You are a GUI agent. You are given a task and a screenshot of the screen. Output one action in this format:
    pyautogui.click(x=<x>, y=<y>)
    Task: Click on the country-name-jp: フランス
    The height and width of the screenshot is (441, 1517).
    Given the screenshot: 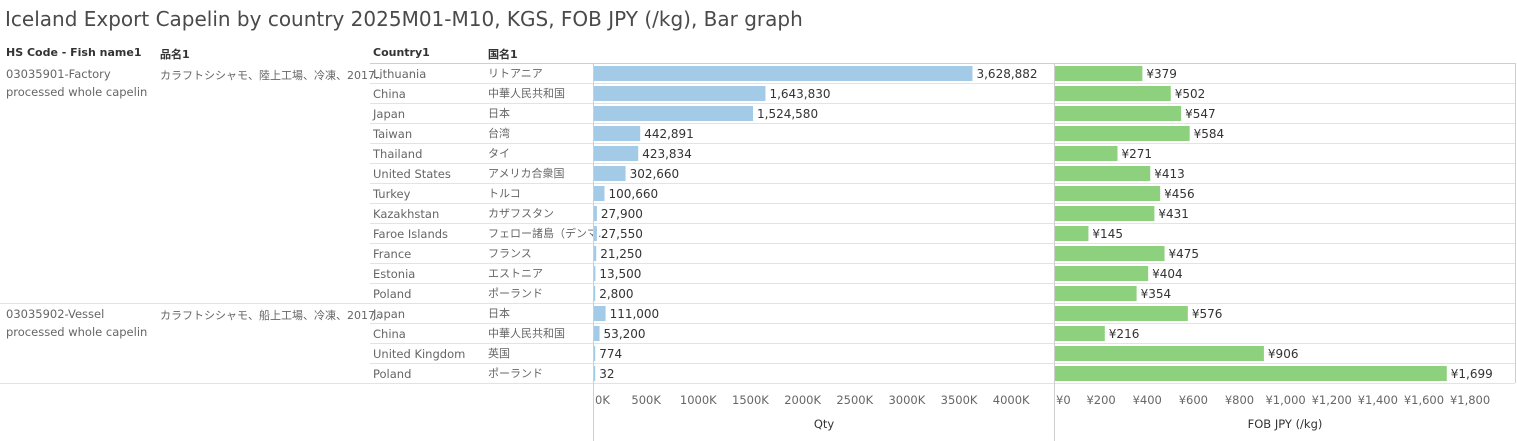 What is the action you would take?
    pyautogui.click(x=510, y=253)
    